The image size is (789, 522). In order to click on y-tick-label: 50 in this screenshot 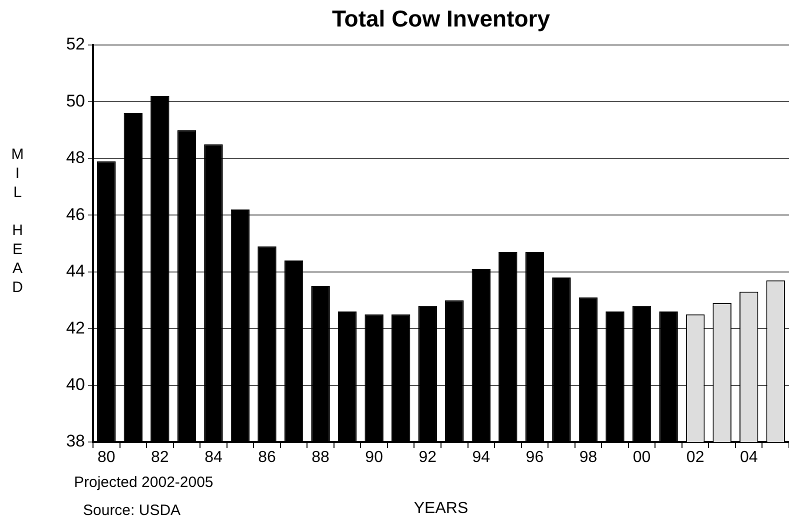, I will do `click(75, 100)`.